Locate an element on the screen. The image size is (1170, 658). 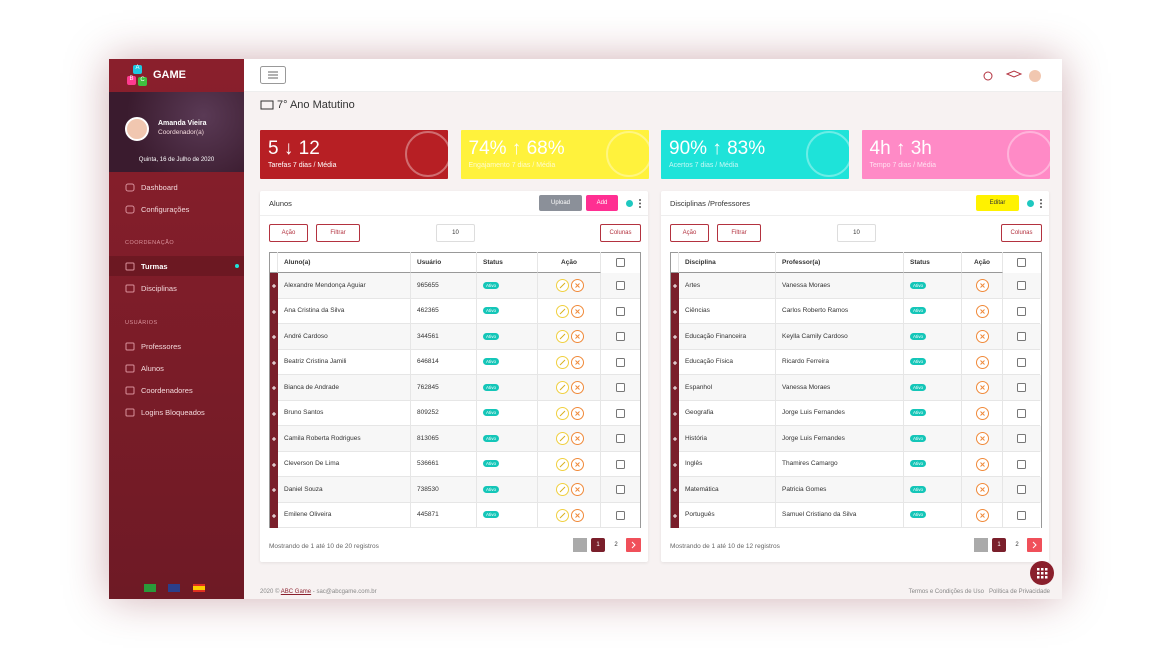
apps-button is located at coordinates (1042, 573).